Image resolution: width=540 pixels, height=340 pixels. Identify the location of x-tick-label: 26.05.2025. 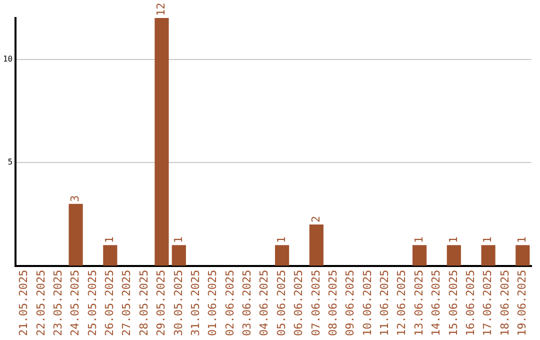
(109, 303).